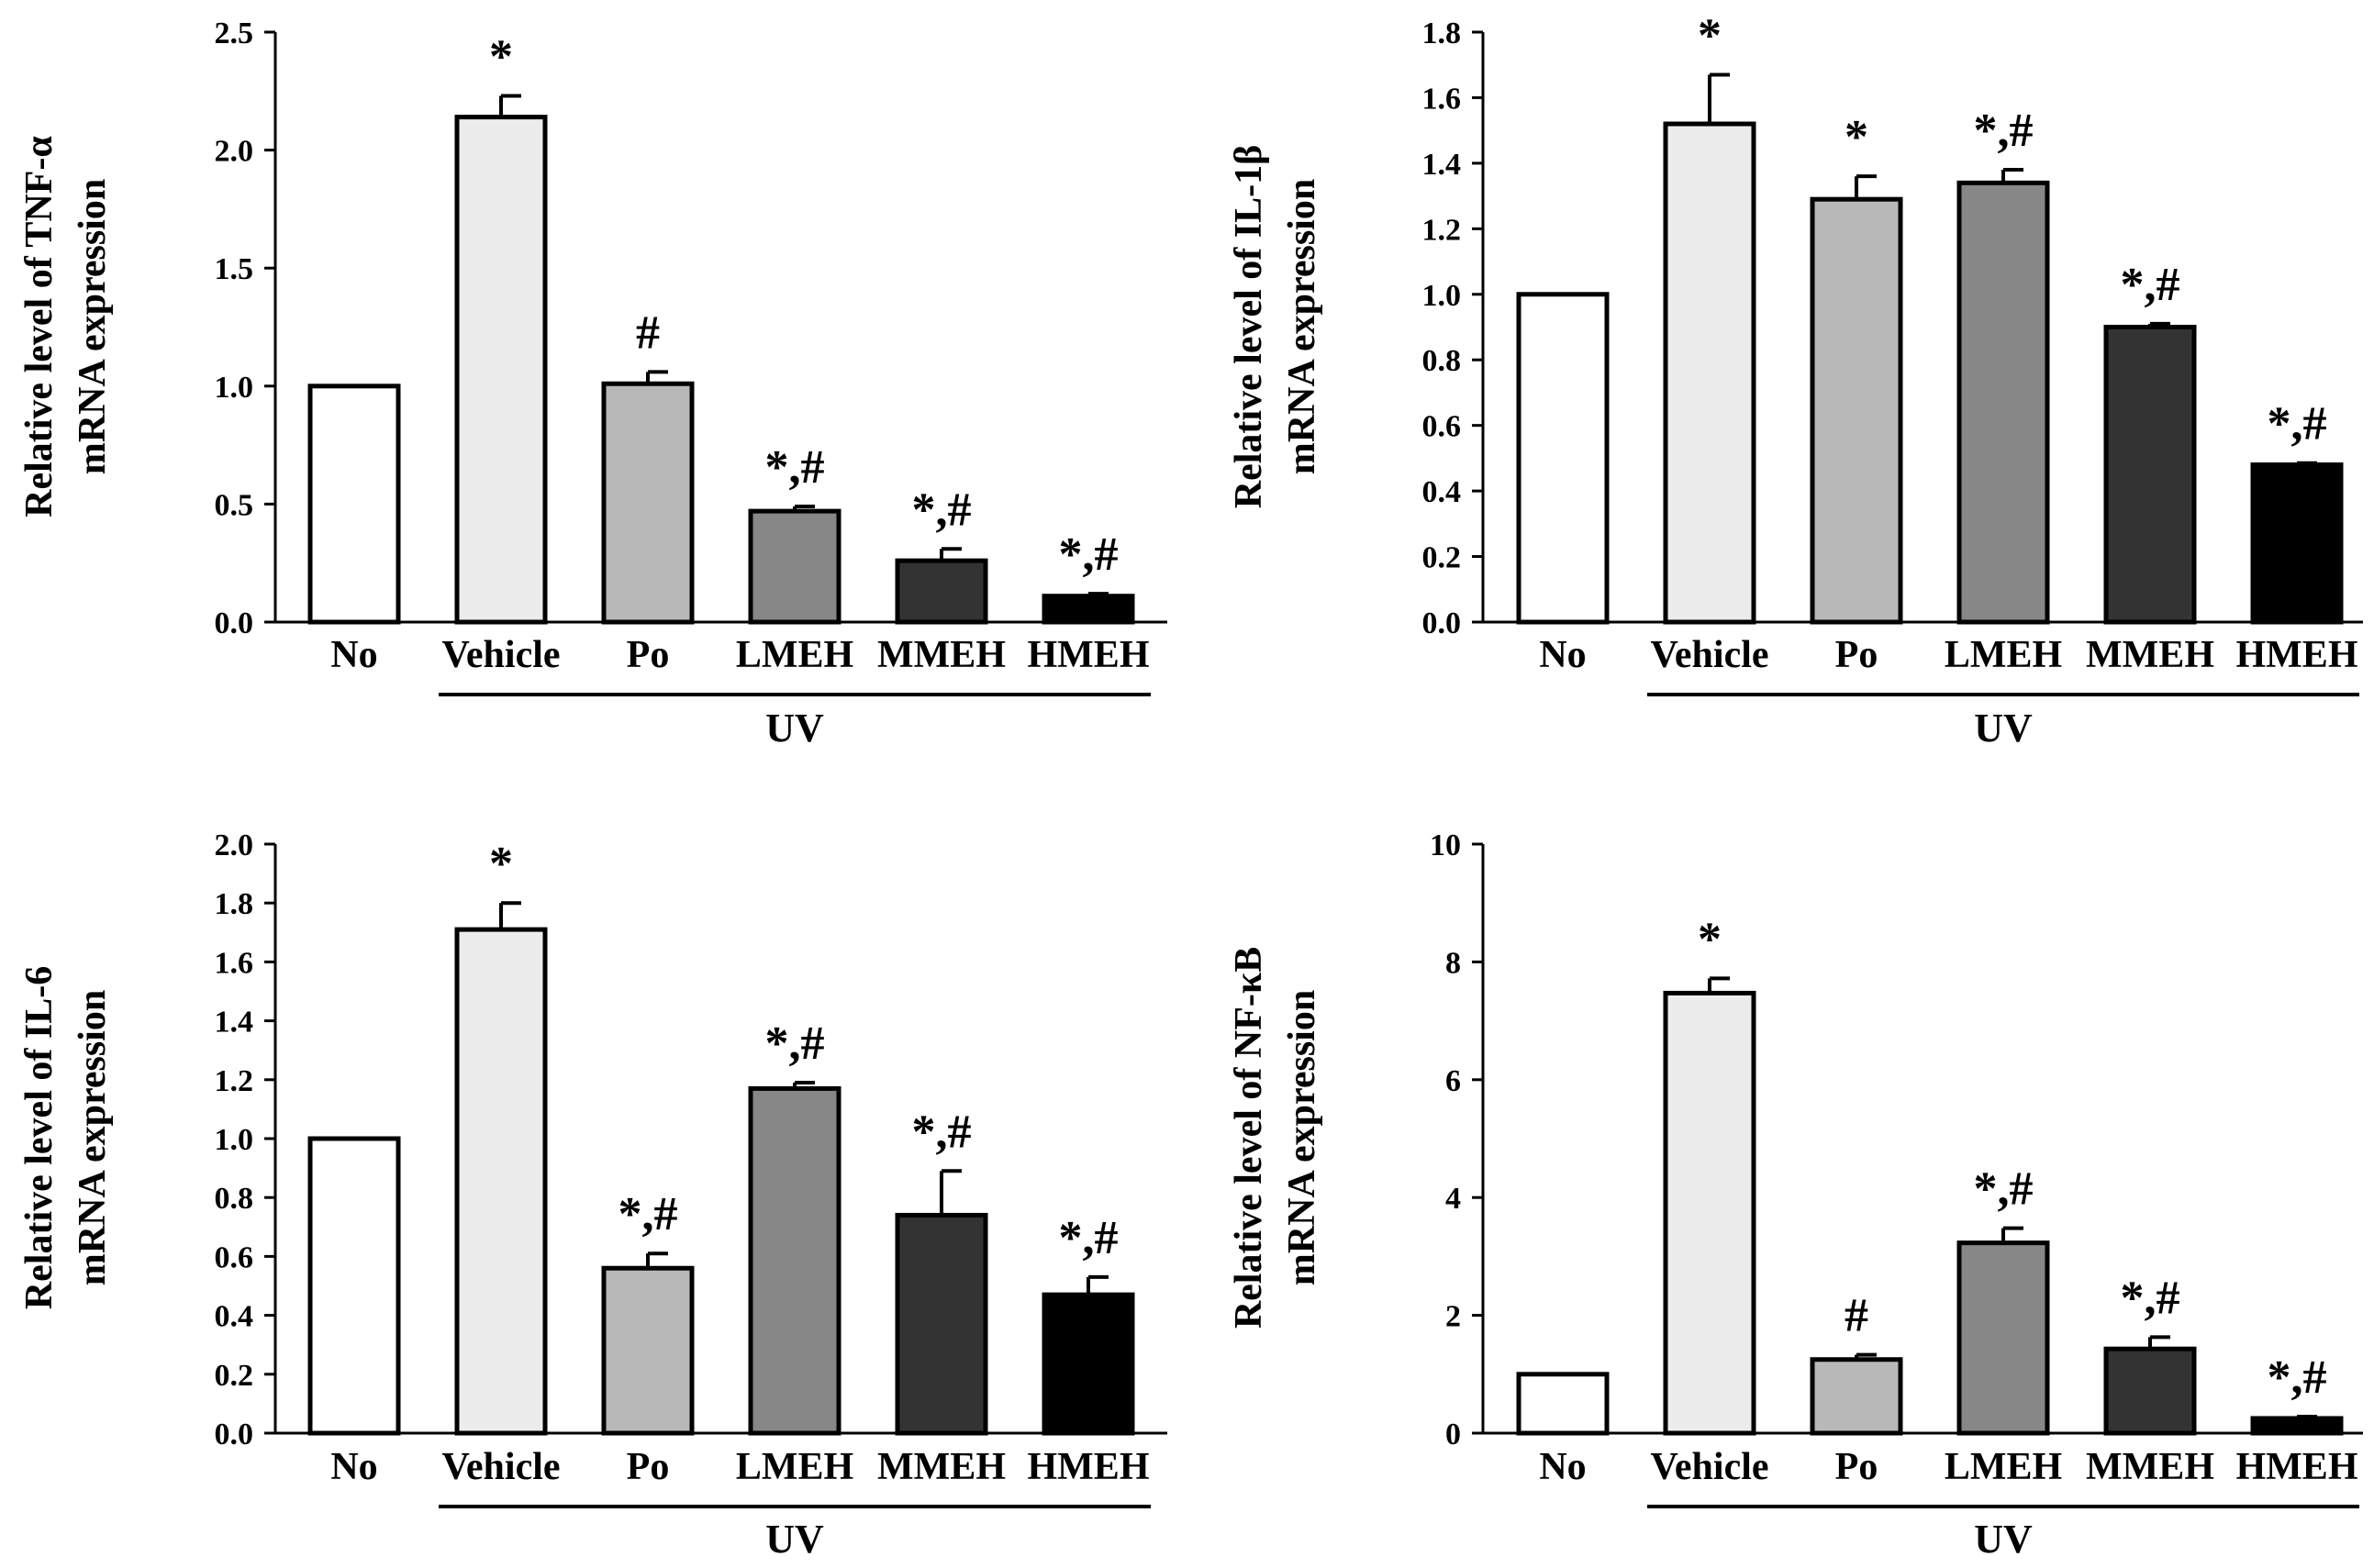  I want to click on y-tick-label: 6, so click(1453, 1081).